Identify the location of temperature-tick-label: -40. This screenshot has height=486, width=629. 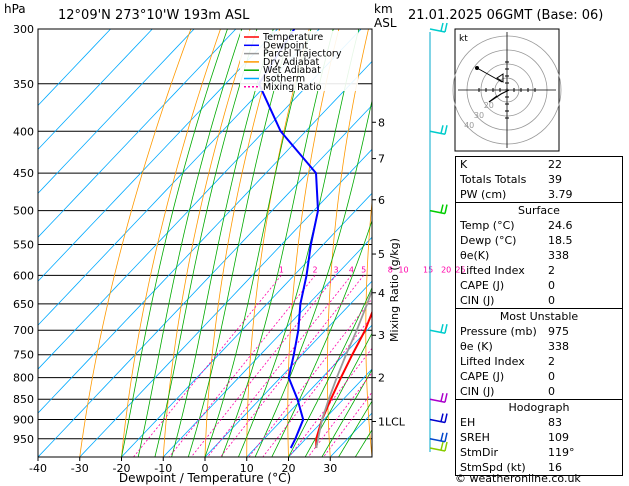
(38, 468).